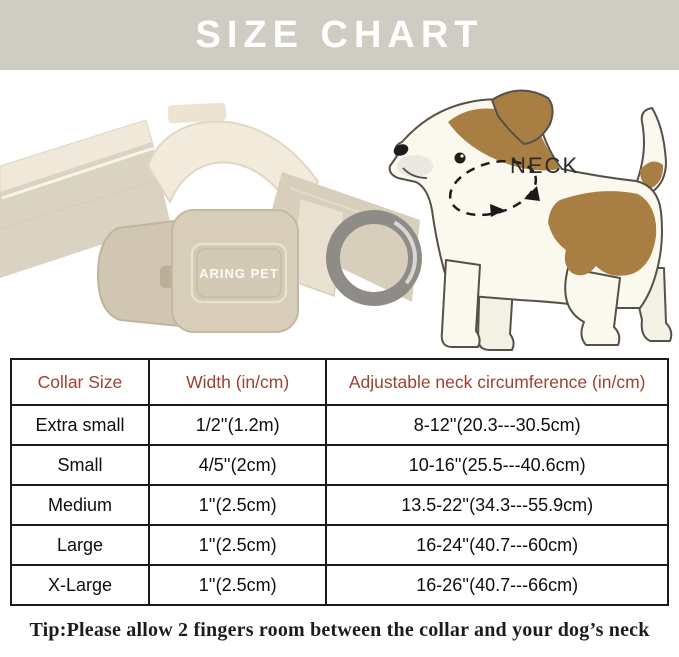 This screenshot has width=679, height=657. I want to click on cell-width: 4/5''(2cm), so click(237, 465).